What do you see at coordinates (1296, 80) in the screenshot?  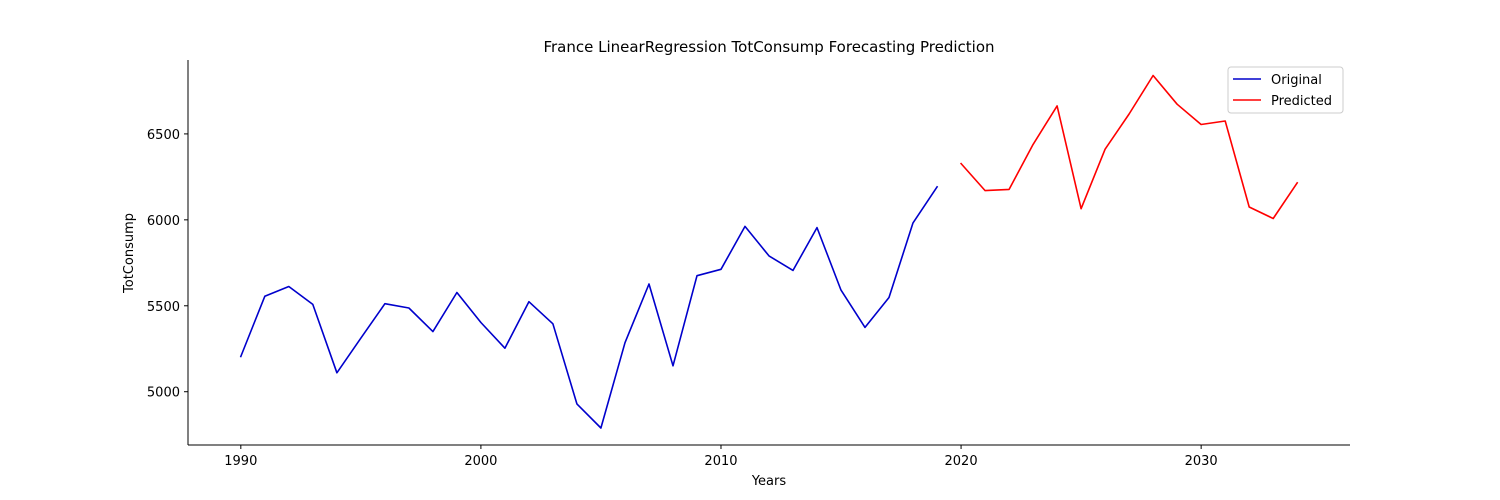 I see `legend-label-original: Original` at bounding box center [1296, 80].